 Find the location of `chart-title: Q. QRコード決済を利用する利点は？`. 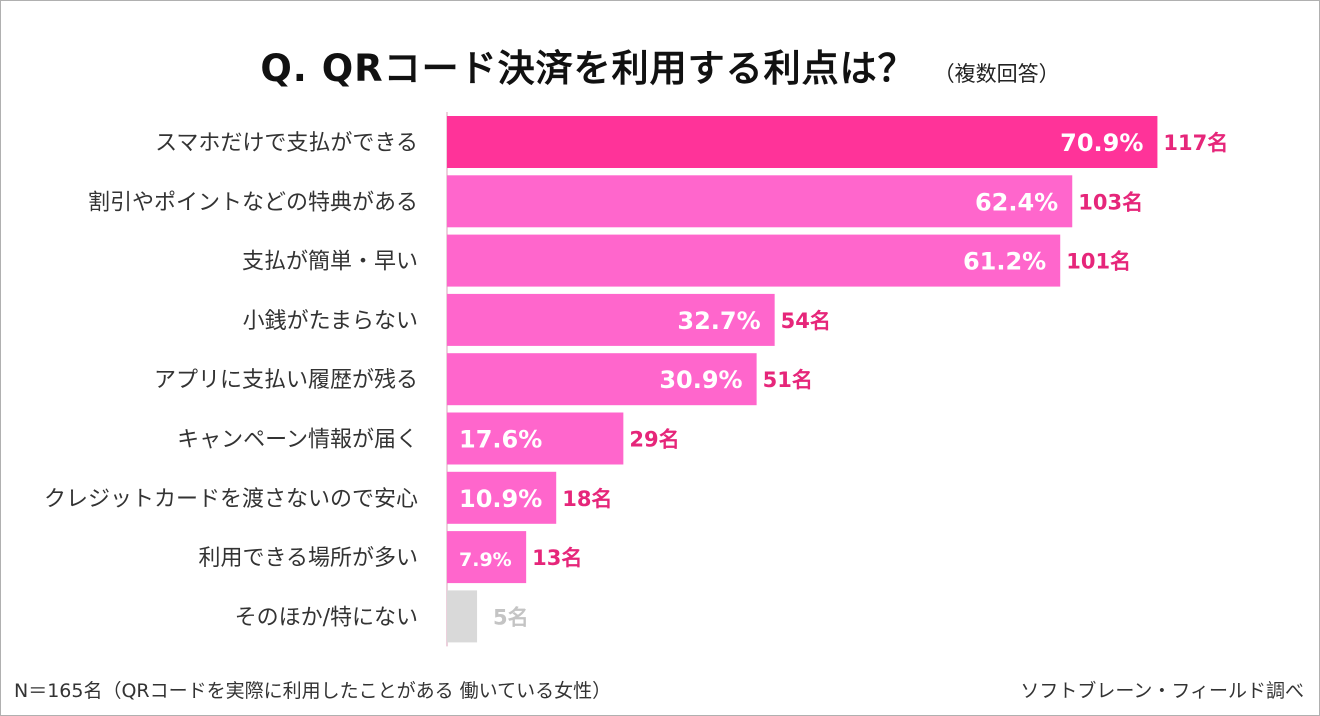

chart-title: Q. QRコード決済を利用する利点は？ is located at coordinates (588, 68).